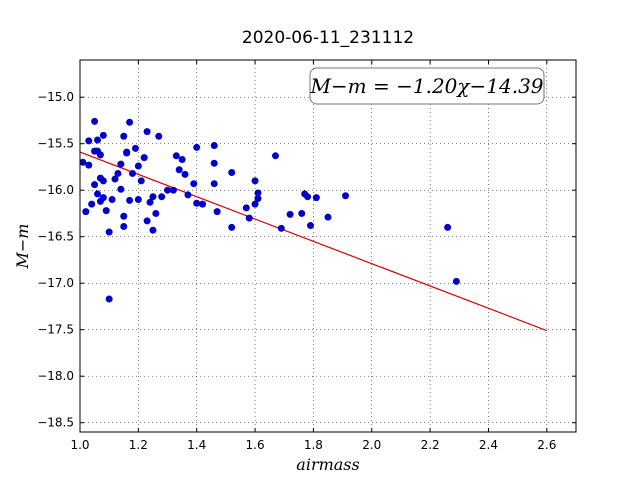 The image size is (640, 480). Describe the element at coordinates (55, 376) in the screenshot. I see `y-tick-label: −18.0` at that location.